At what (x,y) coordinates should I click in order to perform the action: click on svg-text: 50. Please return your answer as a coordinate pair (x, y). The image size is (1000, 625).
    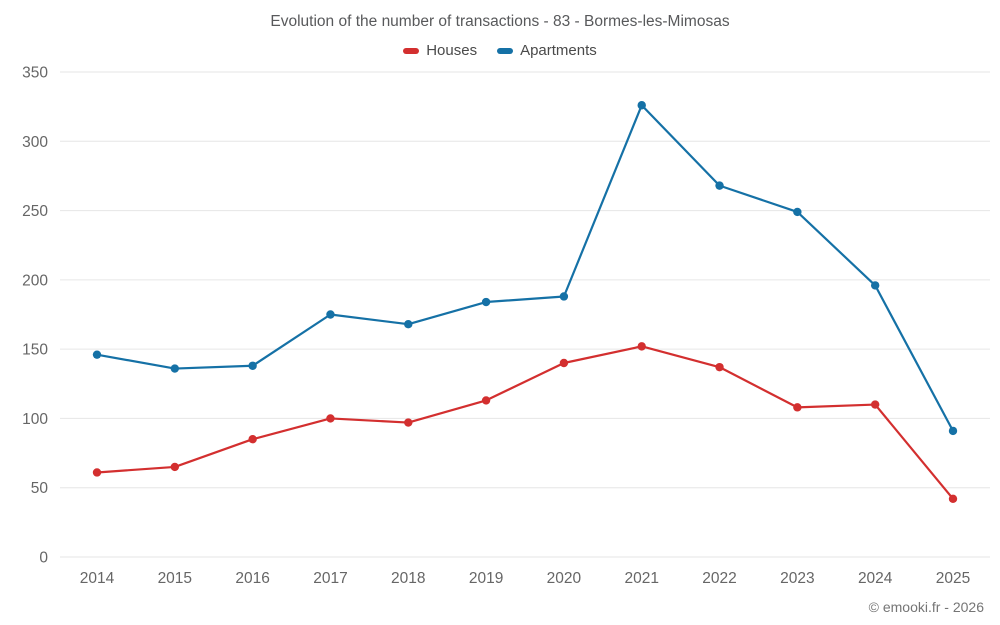
    Looking at the image, I should click on (40, 488).